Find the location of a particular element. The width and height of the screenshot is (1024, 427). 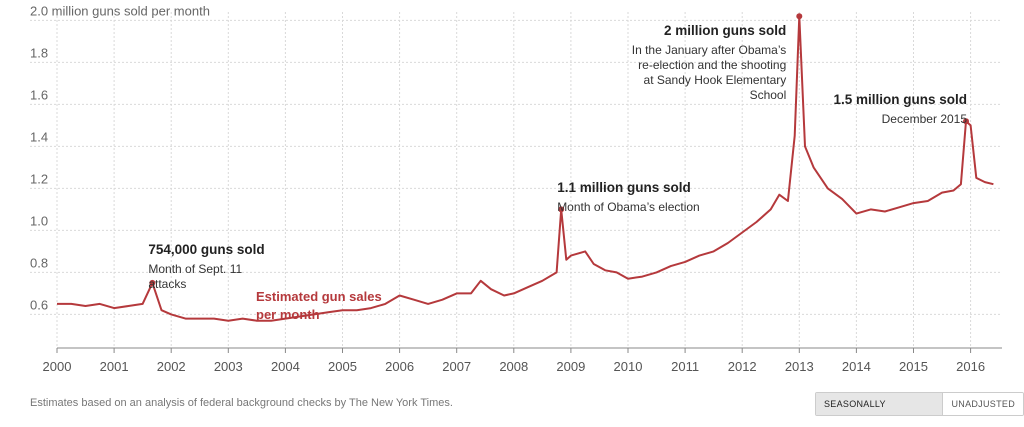

annotation-text: School is located at coordinates (768, 95).